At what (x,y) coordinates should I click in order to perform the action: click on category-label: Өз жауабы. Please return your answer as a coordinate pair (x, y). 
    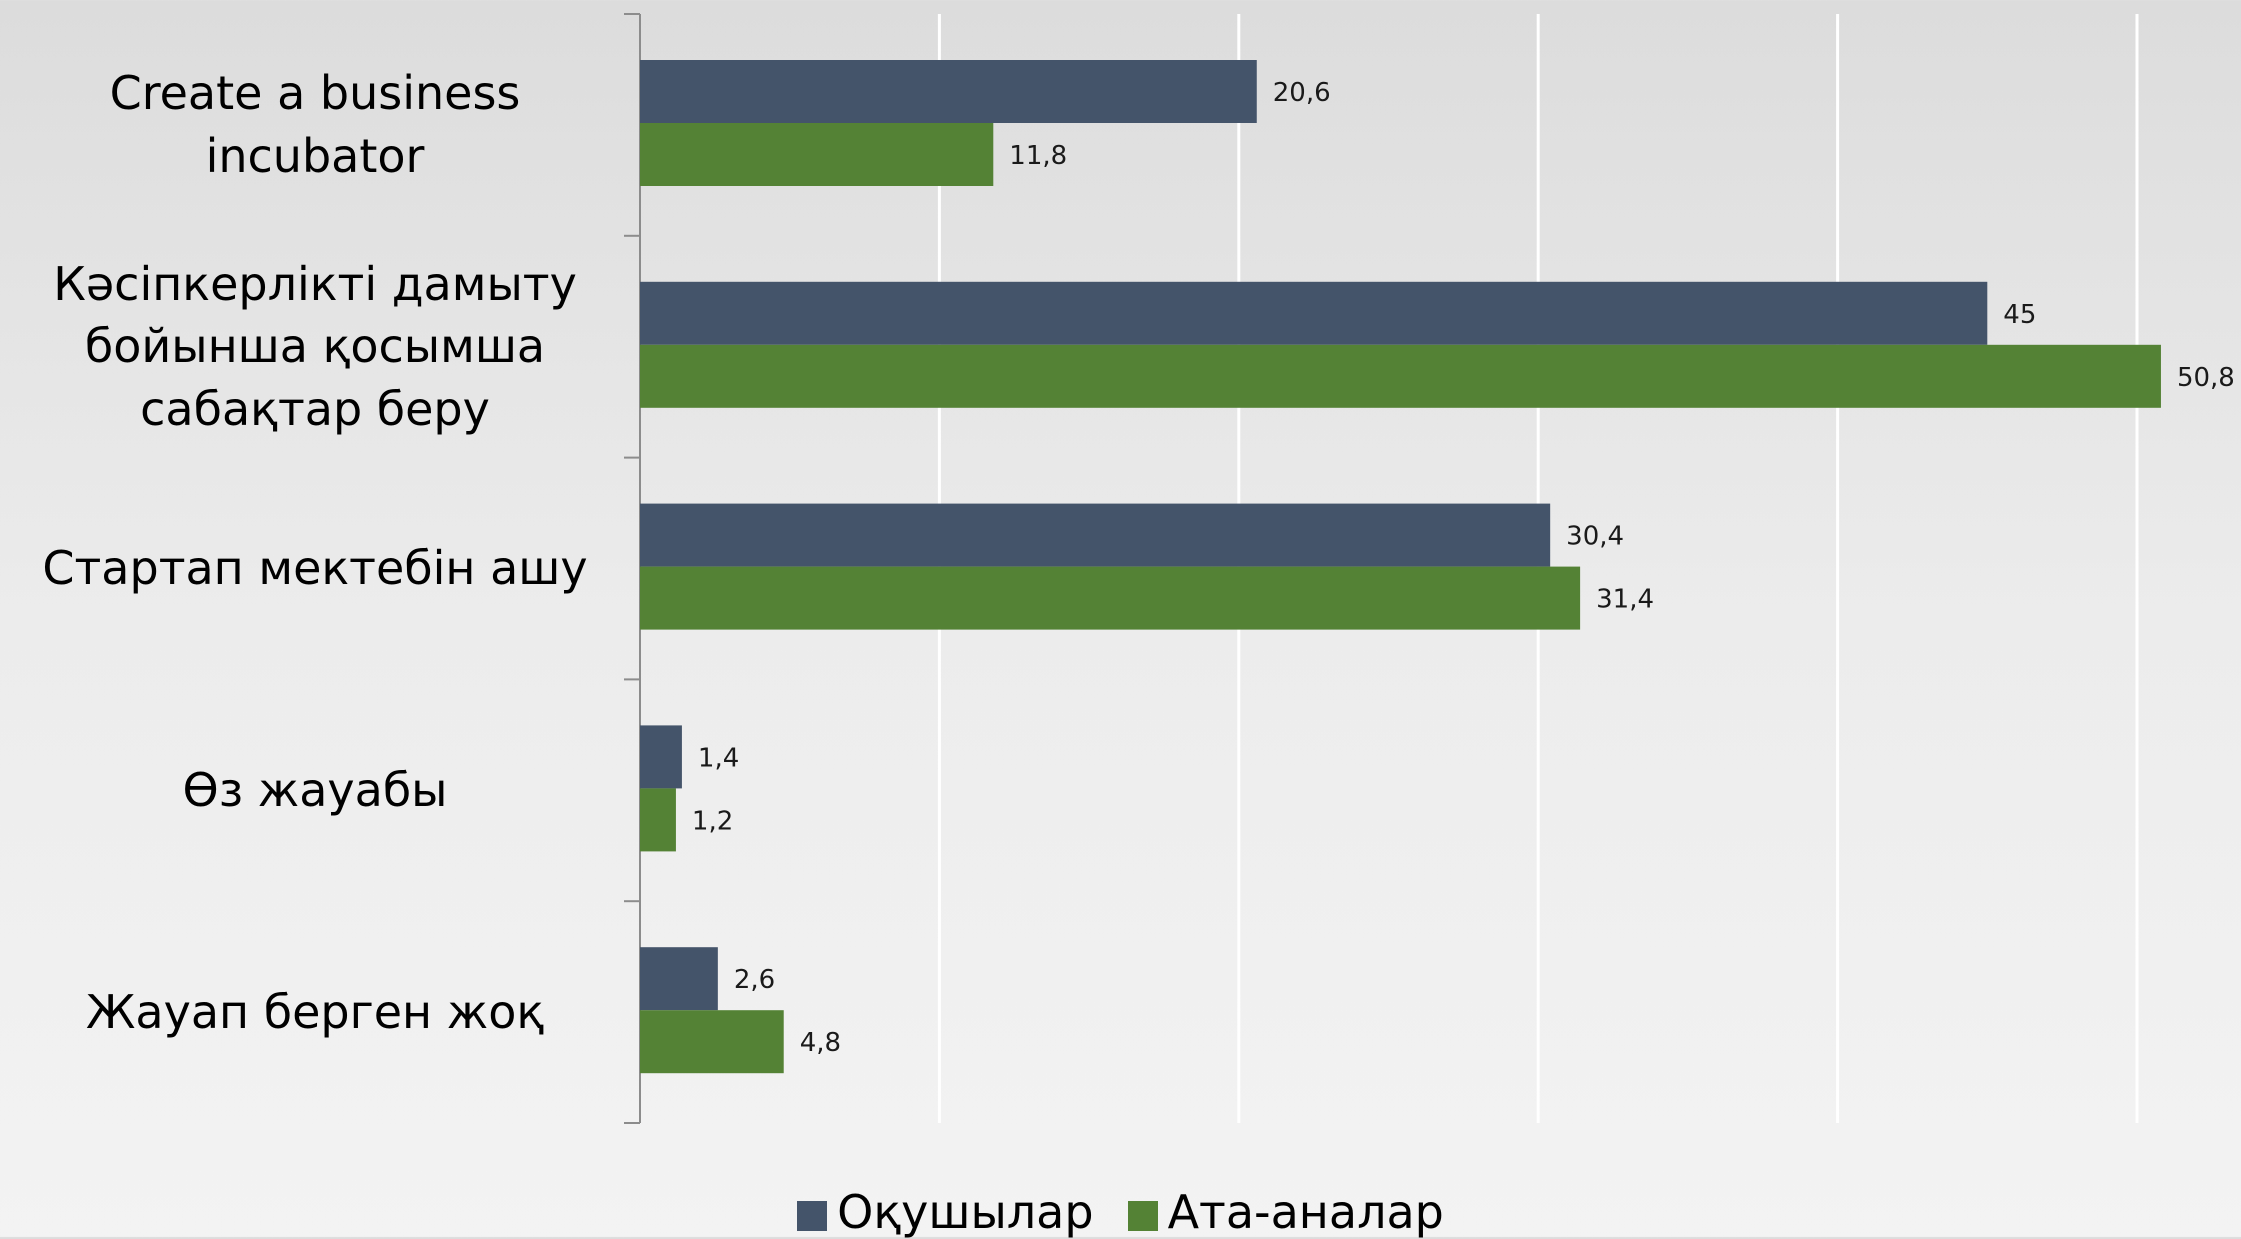
    Looking at the image, I should click on (315, 790).